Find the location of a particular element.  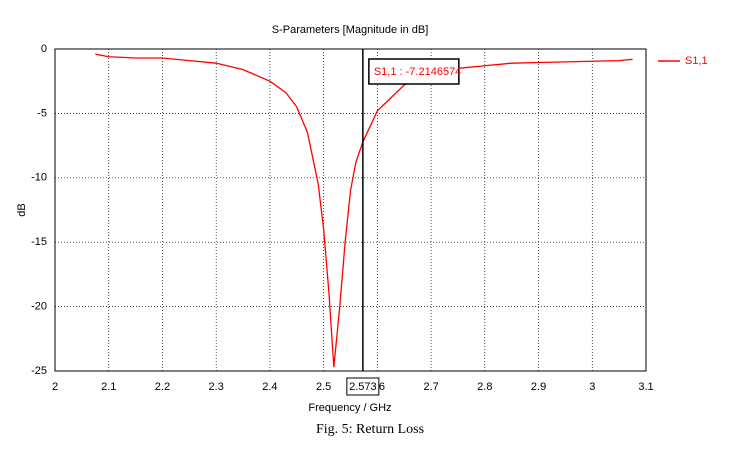

chart-title: S-Parameters [Magnitude in dB] is located at coordinates (350, 30).